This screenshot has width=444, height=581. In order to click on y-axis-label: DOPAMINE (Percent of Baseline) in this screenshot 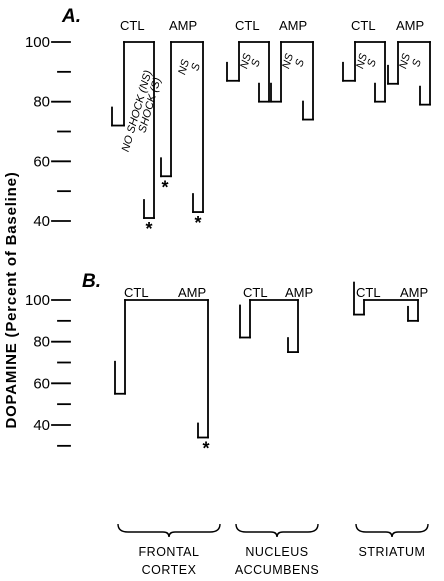, I will do `click(11, 299)`.